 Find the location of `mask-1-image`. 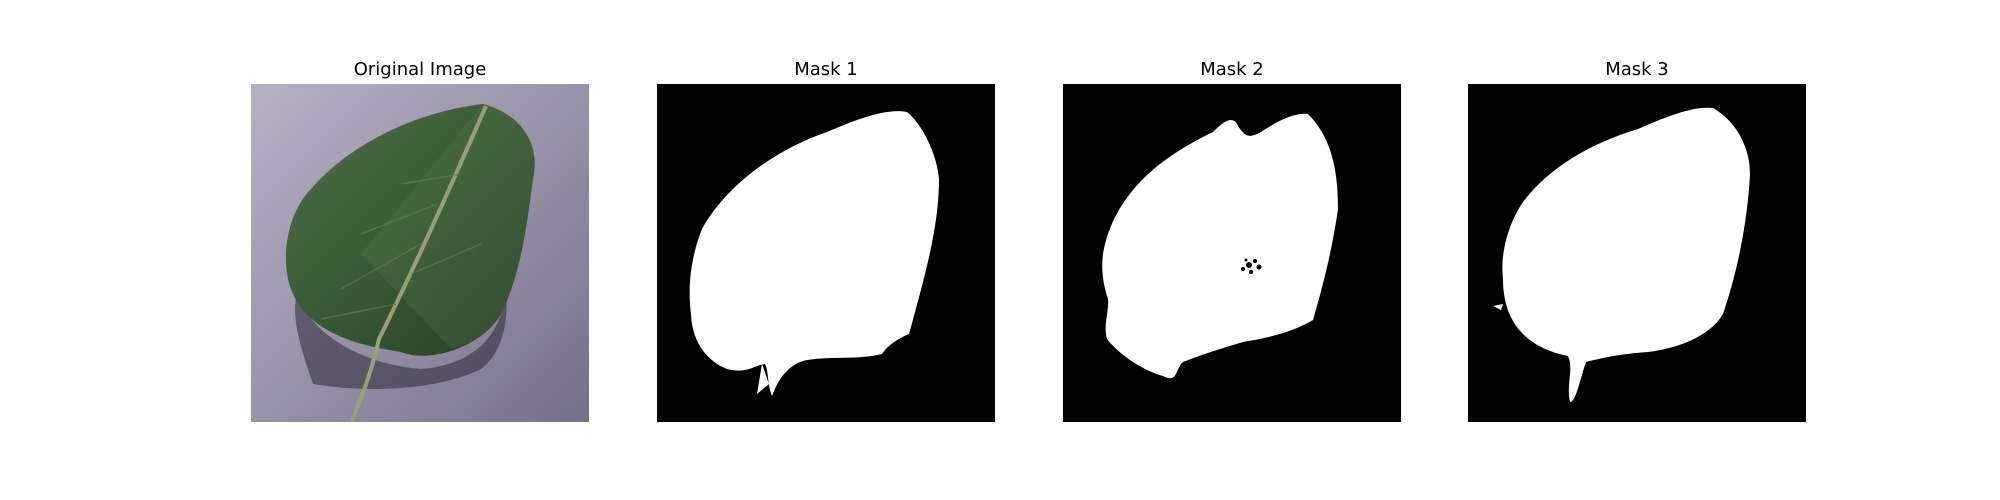

mask-1-image is located at coordinates (826, 253).